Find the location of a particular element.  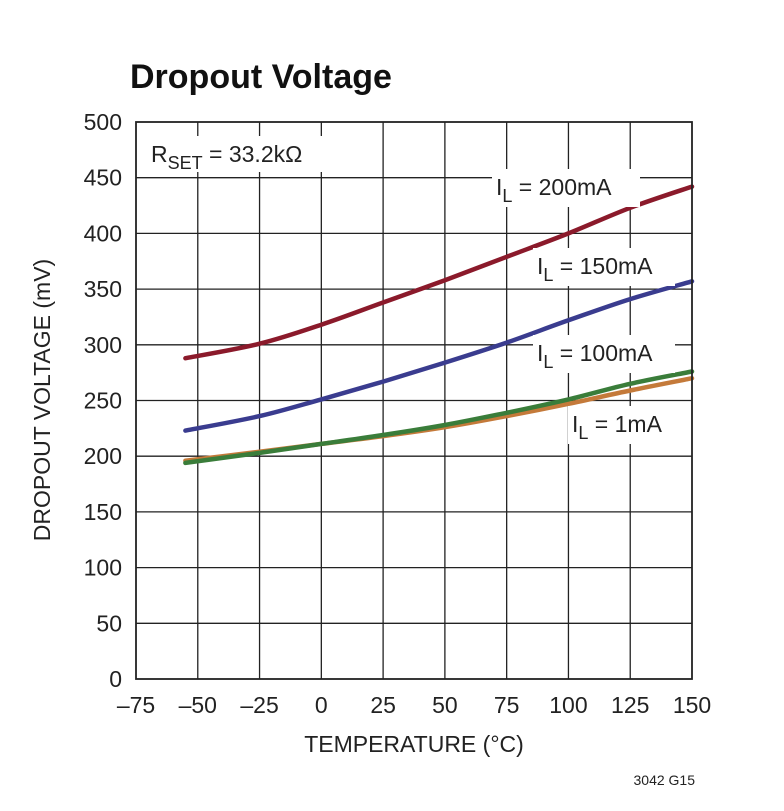

x-tick-label: 125 is located at coordinates (630, 705).